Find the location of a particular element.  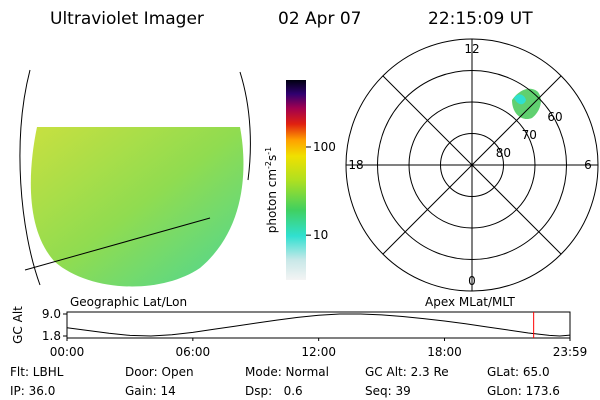

label-text: s is located at coordinates (272, 158).